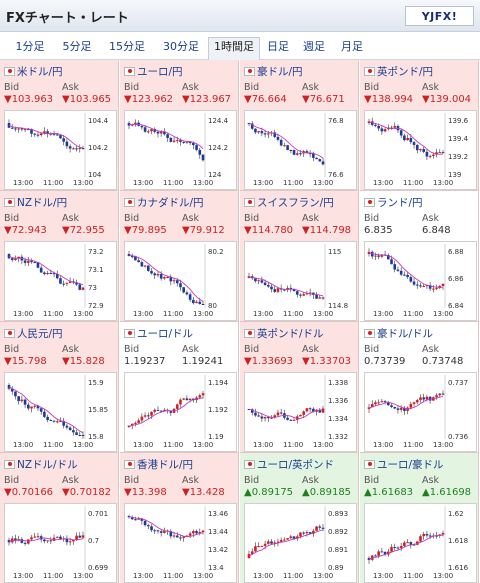 This screenshot has height=583, width=480. Describe the element at coordinates (180, 412) in the screenshot. I see `mini-chart: 1.194 1.192 1.19 13:00 11:00 13:00` at that location.